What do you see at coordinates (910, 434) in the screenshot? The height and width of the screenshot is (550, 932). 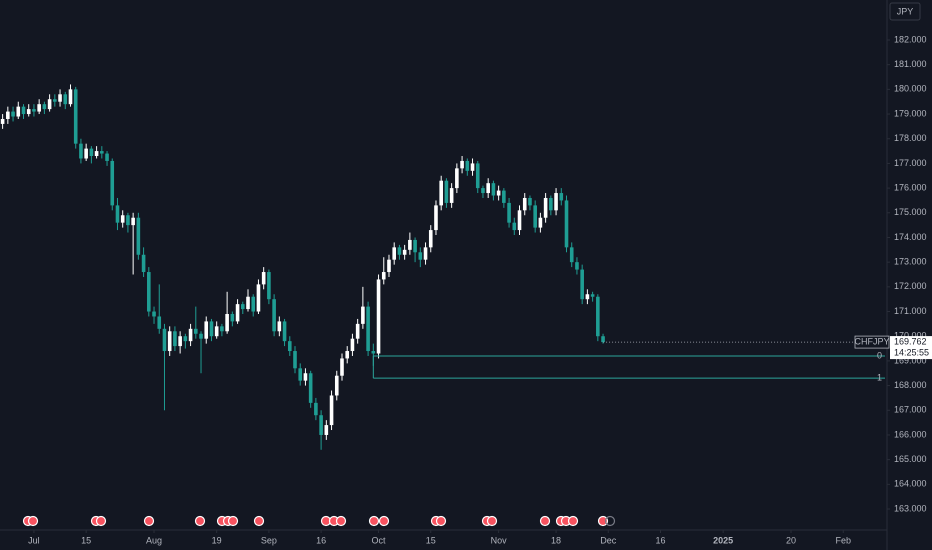 I see `y-tick-label: 166.000` at bounding box center [910, 434].